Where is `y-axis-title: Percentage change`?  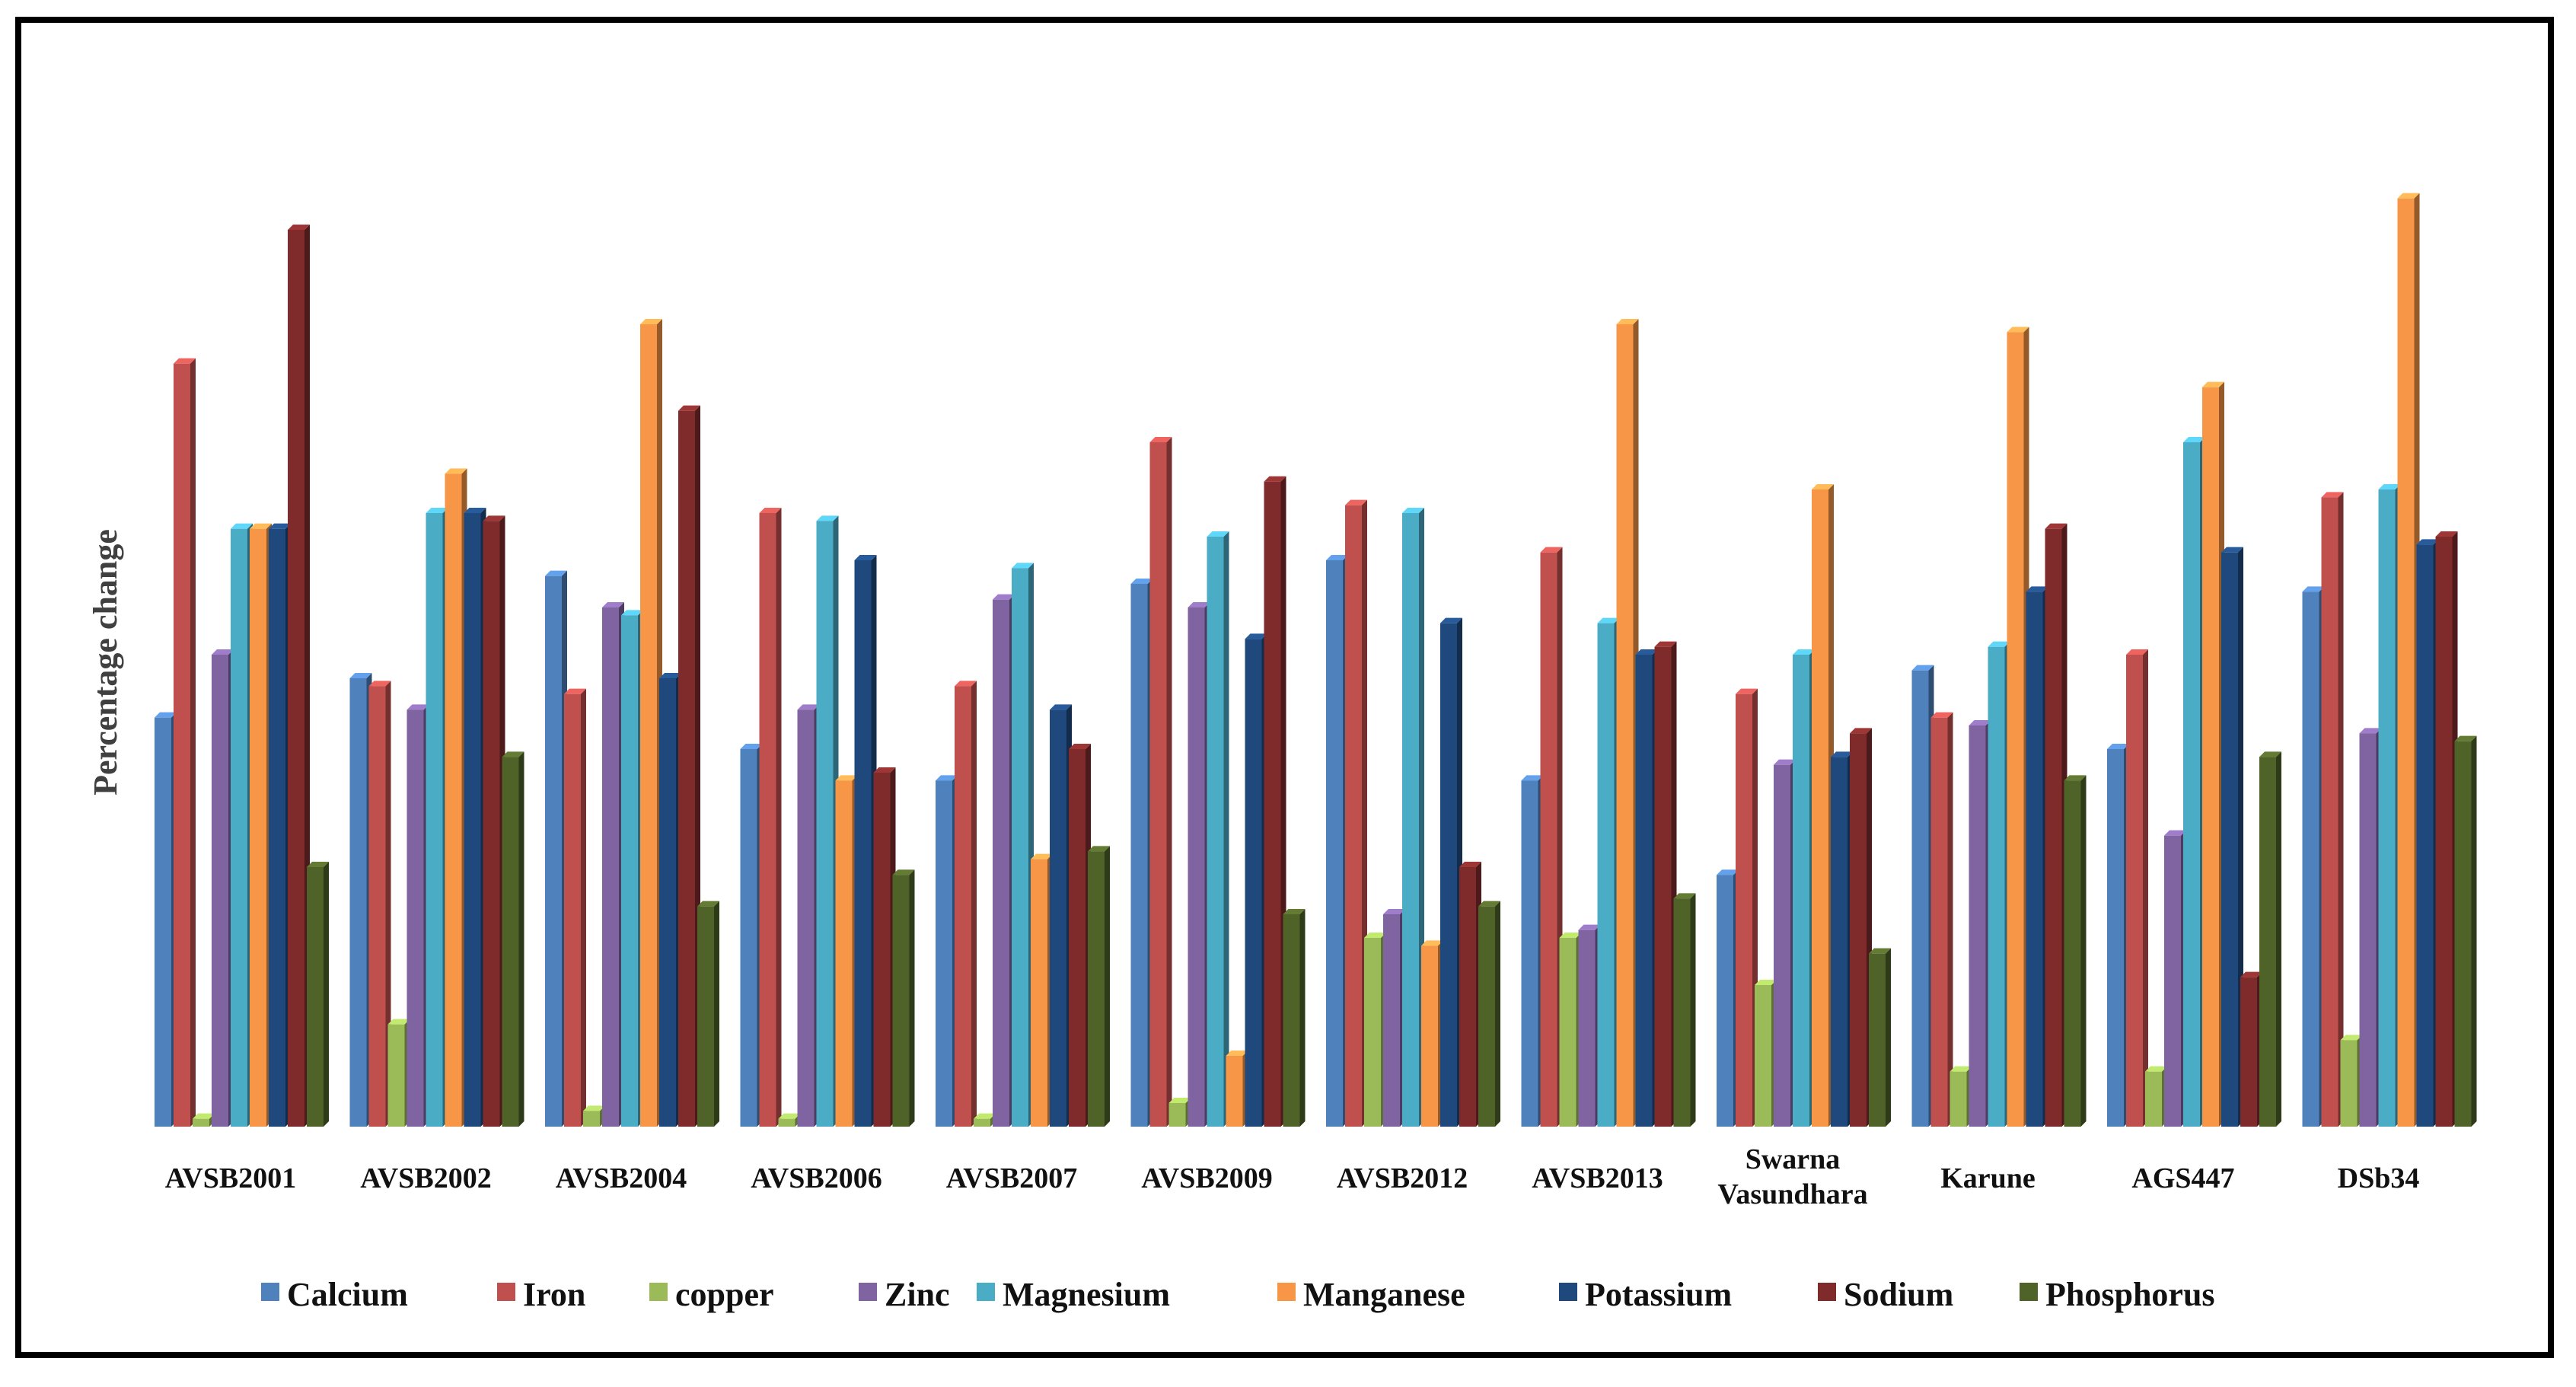
y-axis-title: Percentage change is located at coordinates (106, 663).